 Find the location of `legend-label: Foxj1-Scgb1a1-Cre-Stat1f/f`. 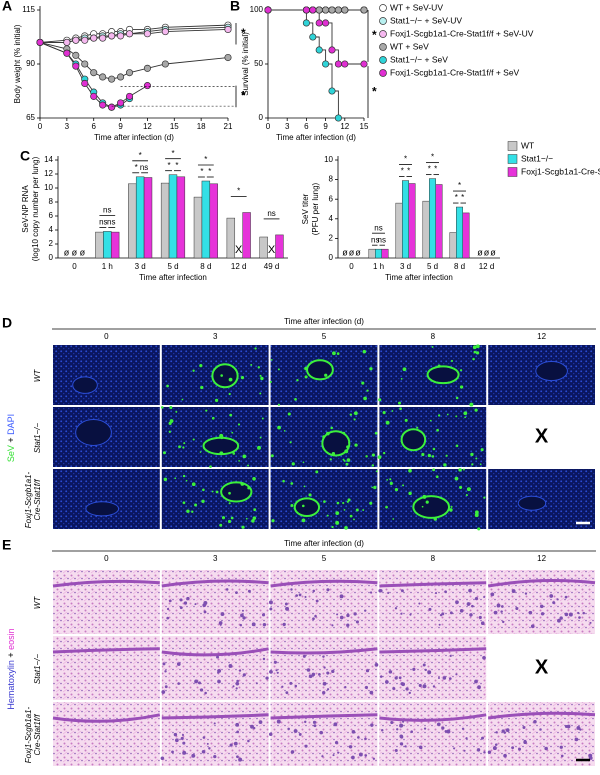

legend-label: Foxj1-Scgb1a1-Cre-Stat1f/f is located at coordinates (560, 171).